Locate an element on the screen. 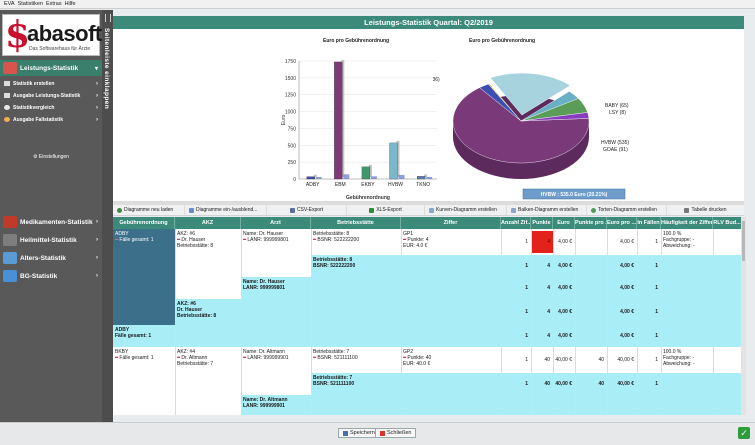  pie-label: GOAE (91) is located at coordinates (615, 150).